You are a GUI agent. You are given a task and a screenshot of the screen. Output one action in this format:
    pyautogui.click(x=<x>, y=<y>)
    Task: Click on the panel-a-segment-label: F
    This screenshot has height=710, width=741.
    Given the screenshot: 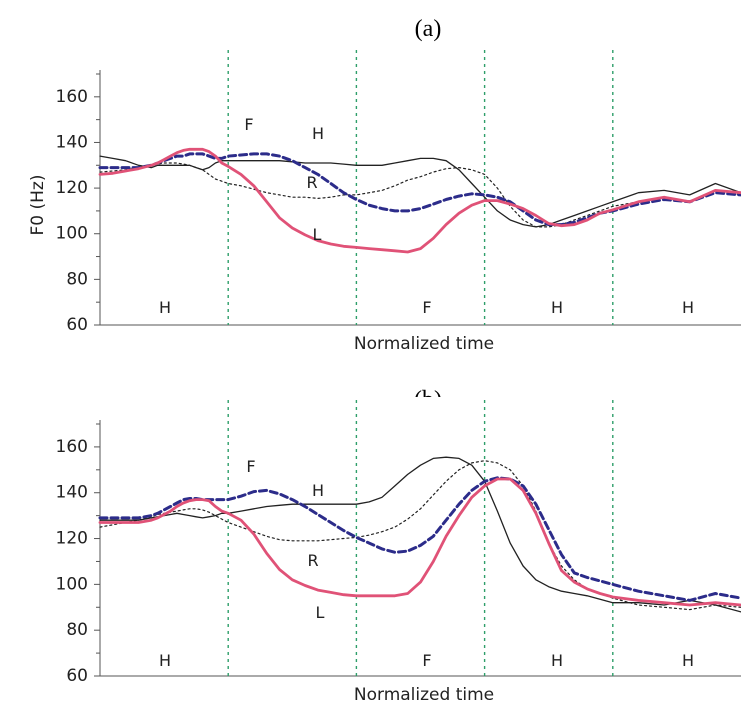 What is the action you would take?
    pyautogui.click(x=426, y=307)
    